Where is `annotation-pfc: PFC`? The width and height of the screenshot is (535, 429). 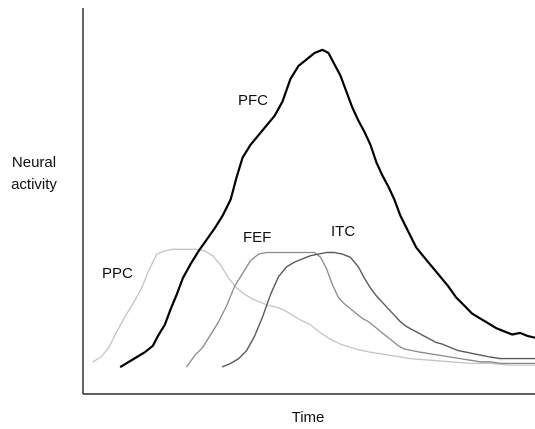
annotation-pfc: PFC is located at coordinates (253, 100).